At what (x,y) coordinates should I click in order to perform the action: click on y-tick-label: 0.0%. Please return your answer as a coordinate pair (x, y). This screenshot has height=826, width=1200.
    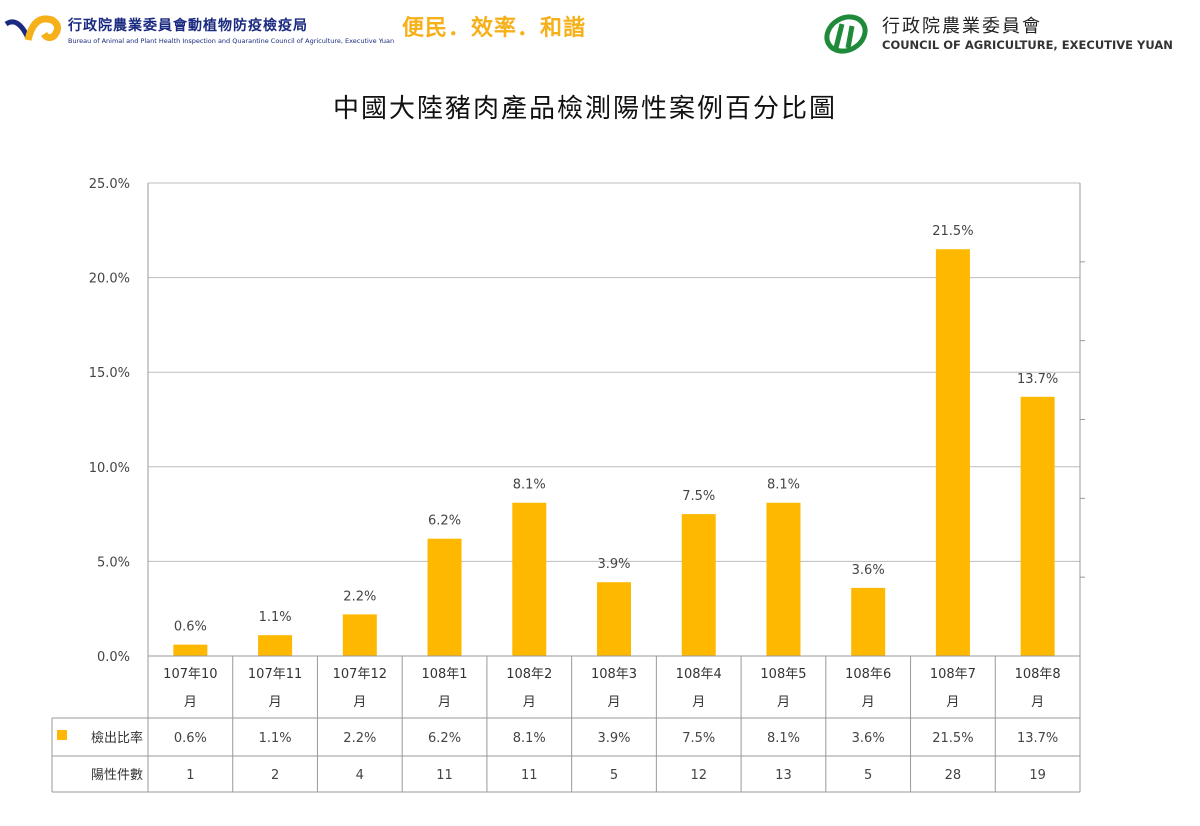
    Looking at the image, I should click on (113, 657).